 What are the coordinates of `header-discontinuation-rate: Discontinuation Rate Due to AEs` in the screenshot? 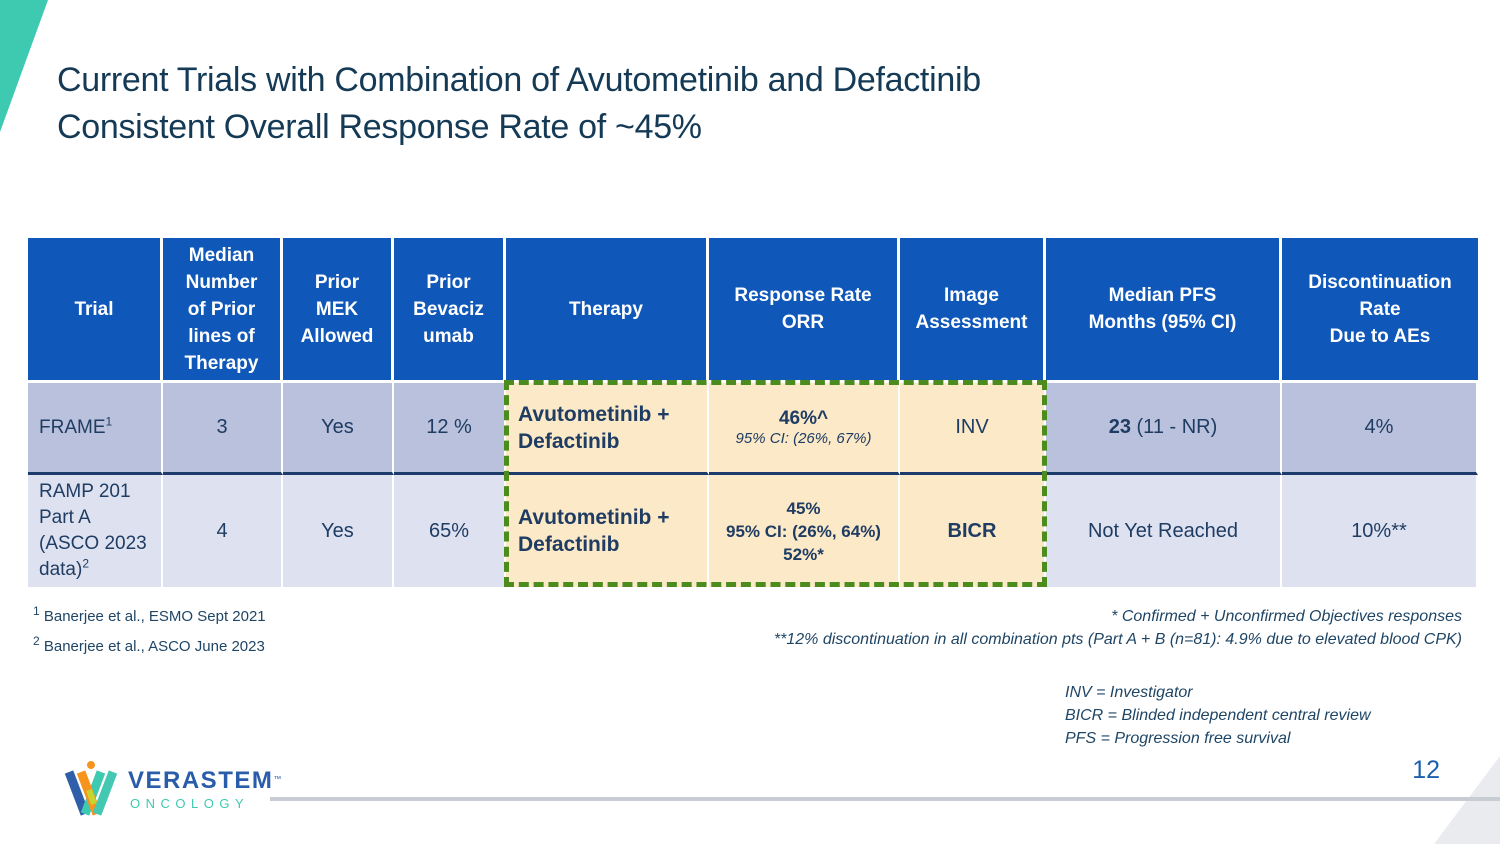 It's located at (1380, 310).